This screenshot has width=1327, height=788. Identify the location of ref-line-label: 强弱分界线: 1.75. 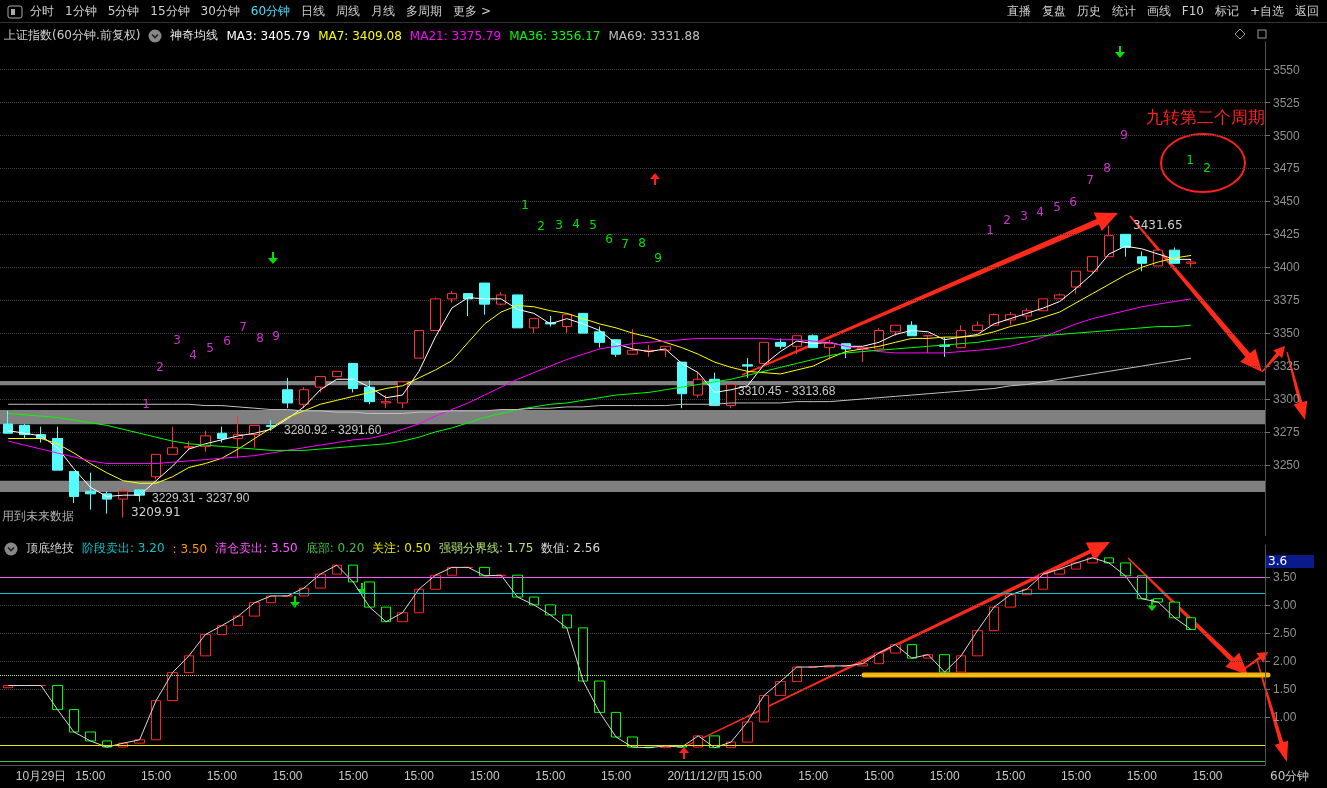
(486, 548).